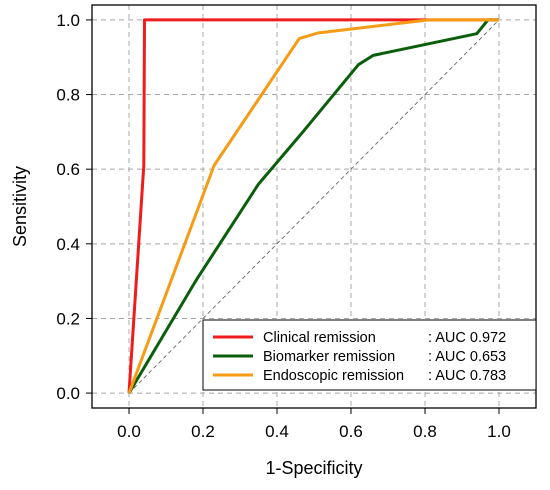 The height and width of the screenshot is (490, 550). What do you see at coordinates (333, 376) in the screenshot?
I see `legend-label-endoscopic: Endoscopic remission` at bounding box center [333, 376].